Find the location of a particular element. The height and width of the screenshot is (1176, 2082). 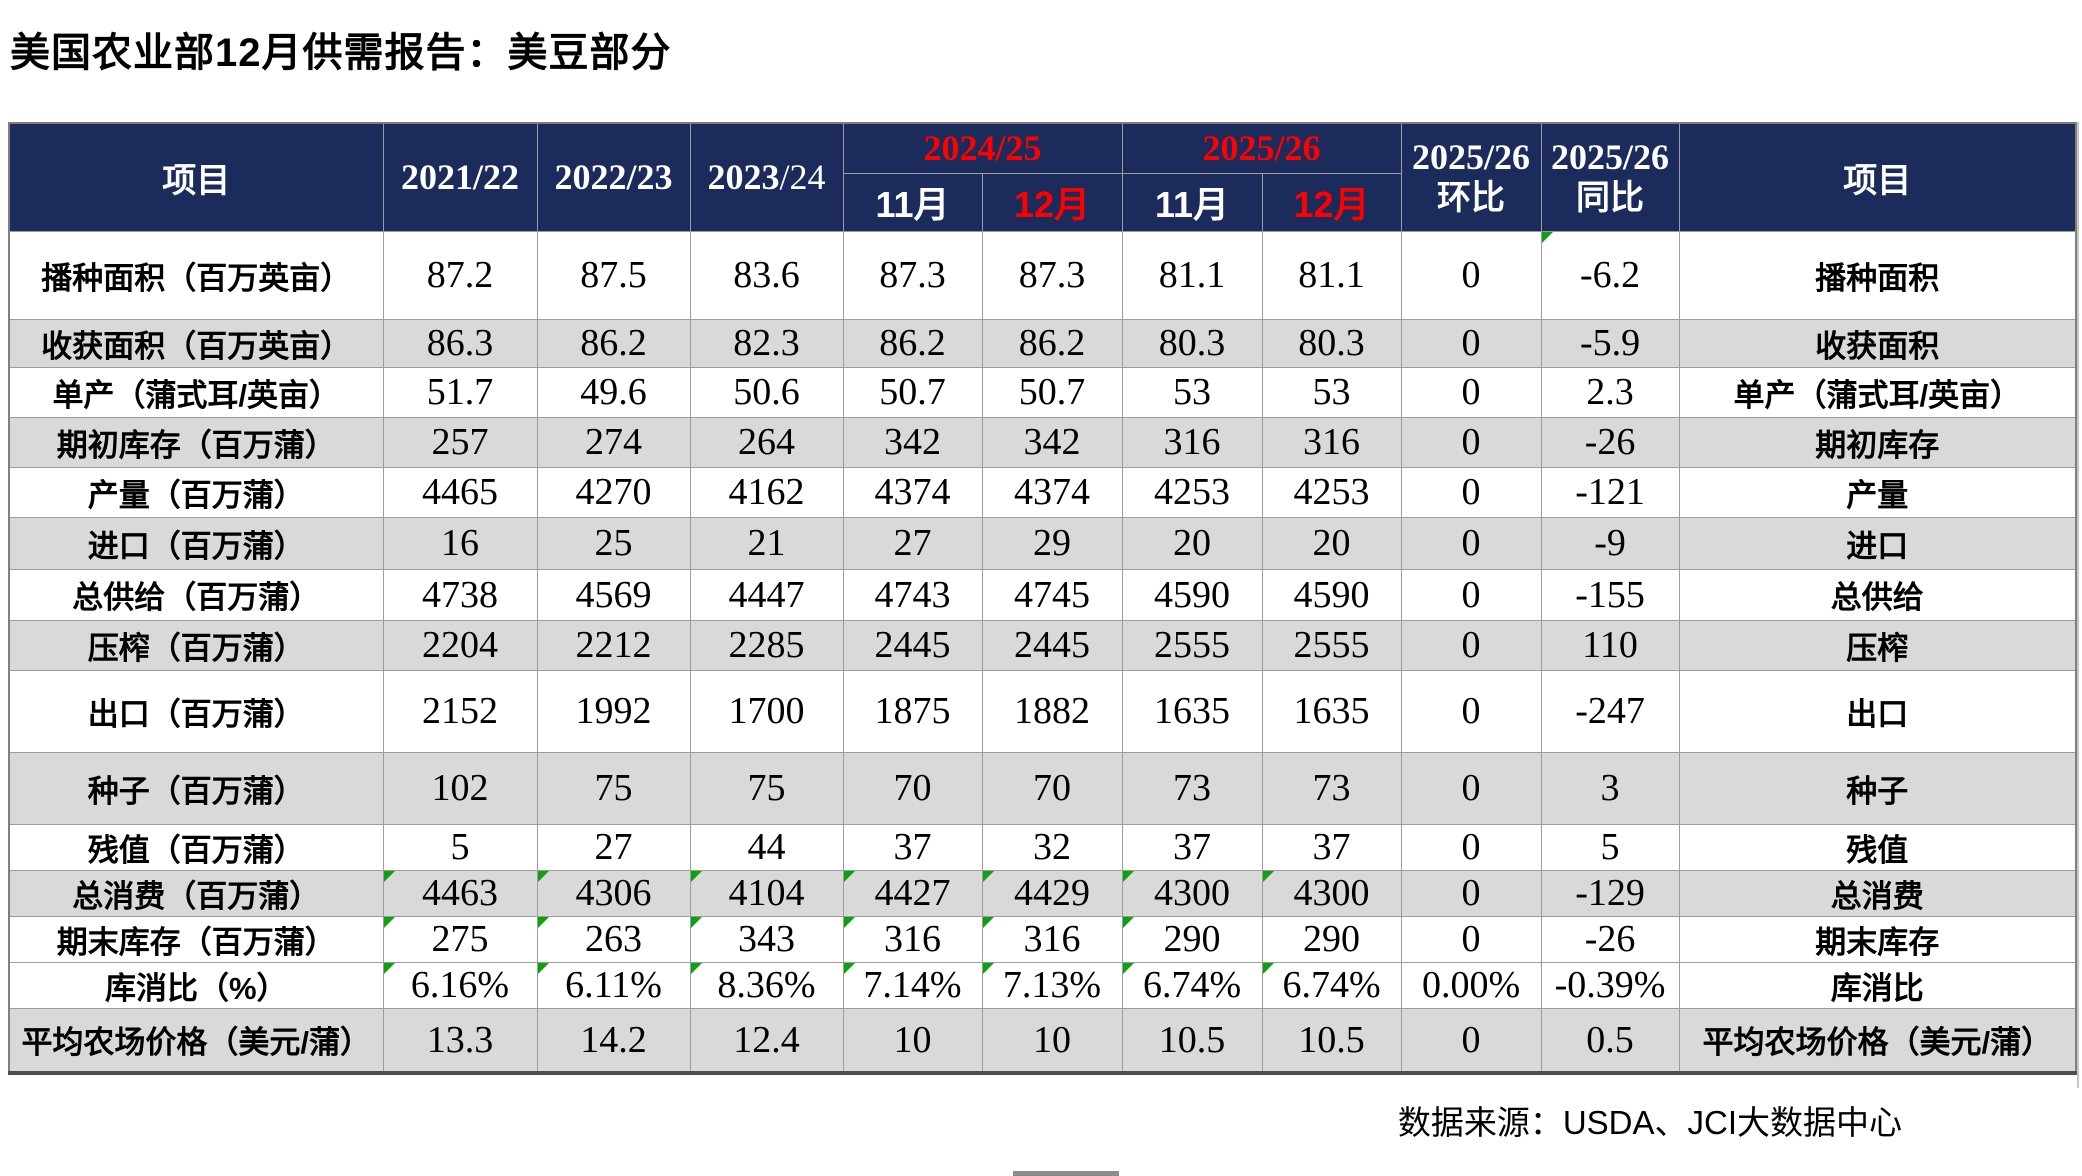

row-label-left: 收获面积（百万英亩） is located at coordinates (196, 343).